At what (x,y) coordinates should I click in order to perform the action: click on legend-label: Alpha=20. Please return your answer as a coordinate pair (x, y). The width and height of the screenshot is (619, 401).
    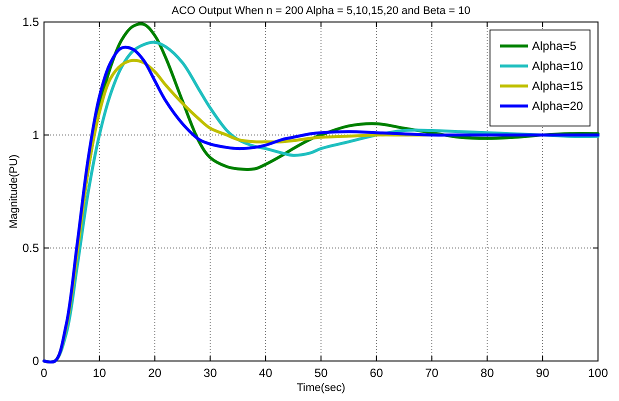
    Looking at the image, I should click on (558, 106).